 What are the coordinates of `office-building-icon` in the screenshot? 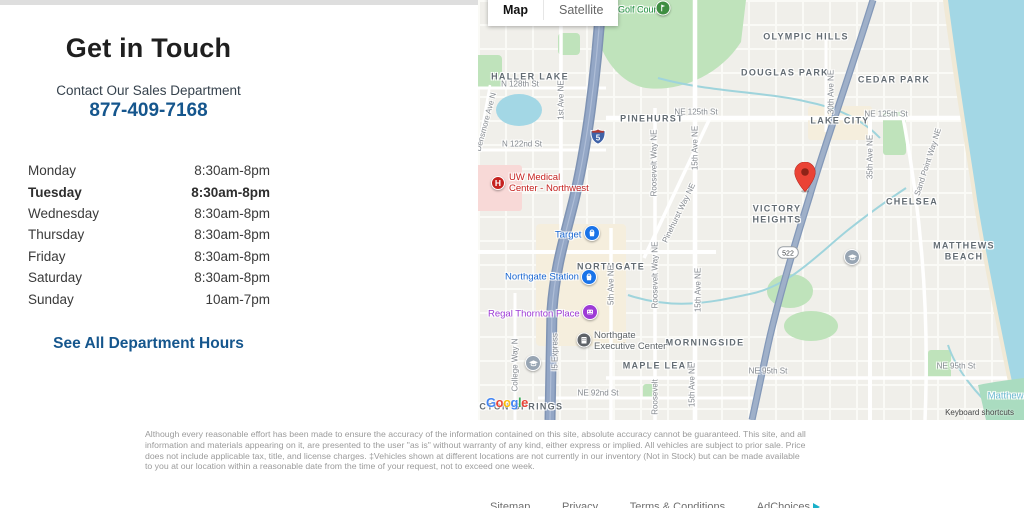 It's located at (584, 340).